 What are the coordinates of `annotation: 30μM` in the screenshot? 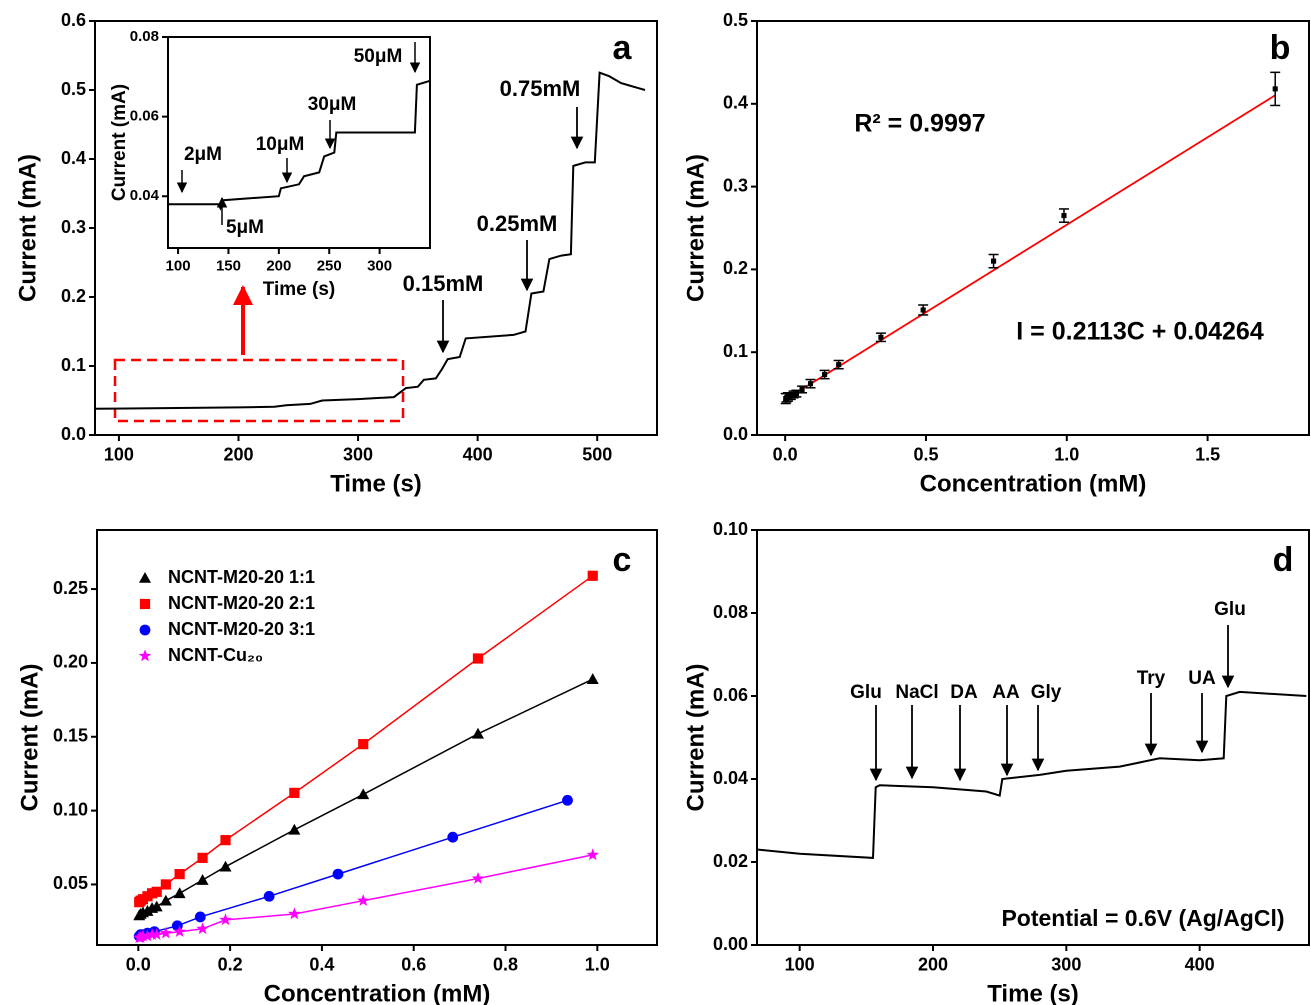 It's located at (332, 104).